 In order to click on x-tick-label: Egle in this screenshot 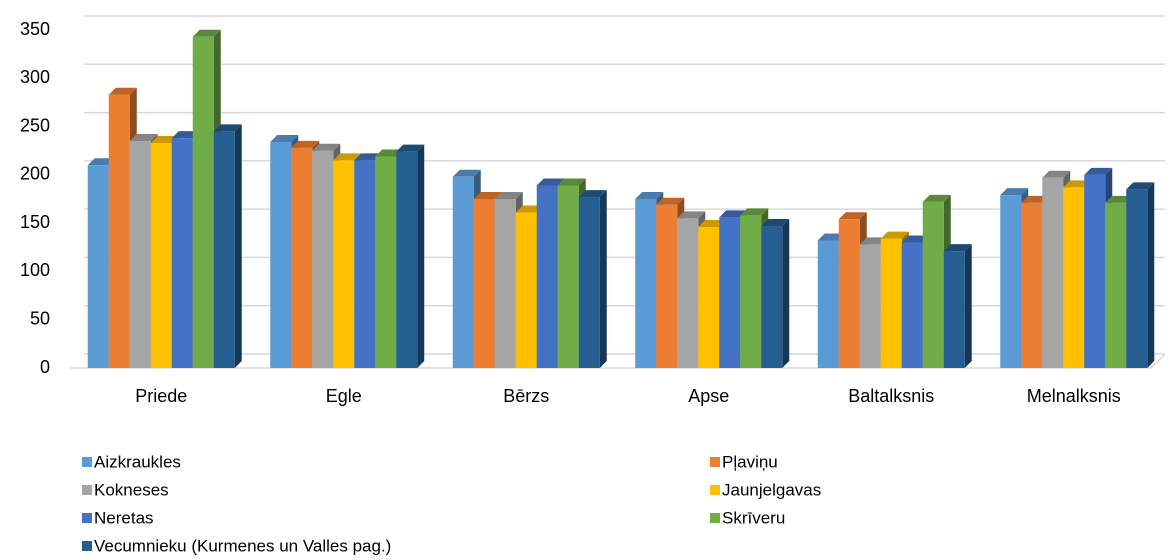, I will do `click(344, 396)`.